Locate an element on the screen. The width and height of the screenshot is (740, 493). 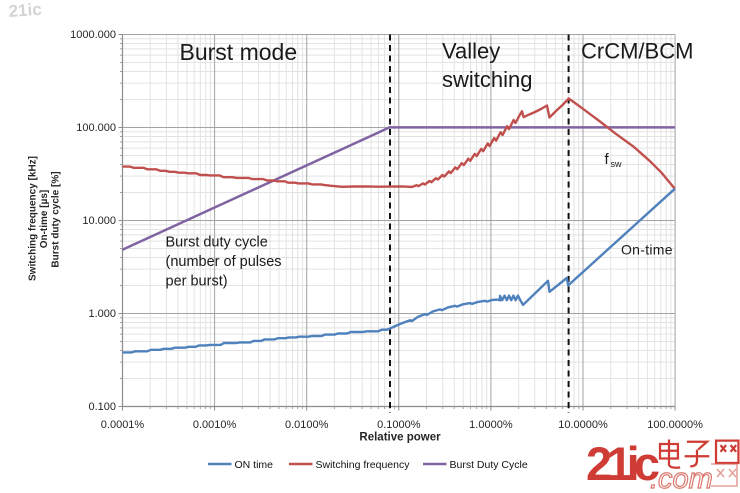
svg-text: 0.0001% is located at coordinates (123, 425).